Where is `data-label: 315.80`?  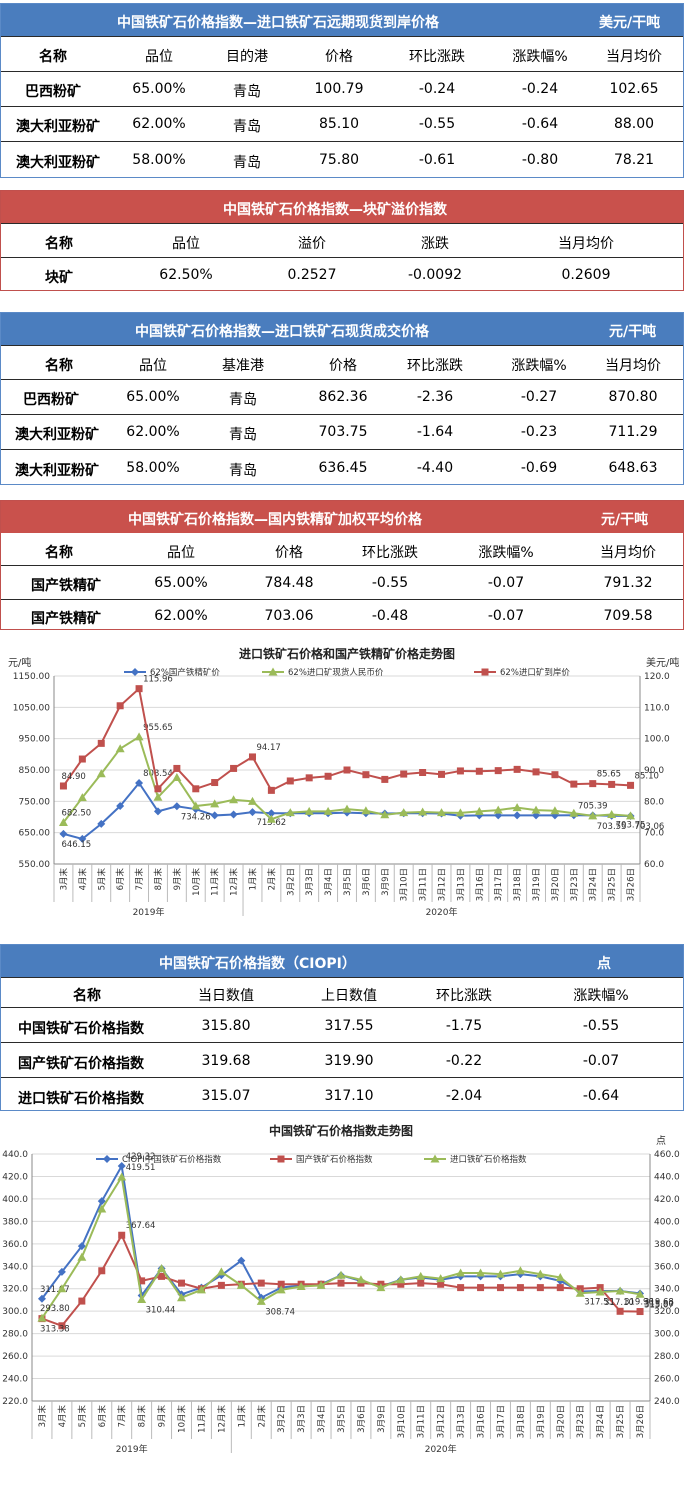
data-label: 315.80 is located at coordinates (659, 1304).